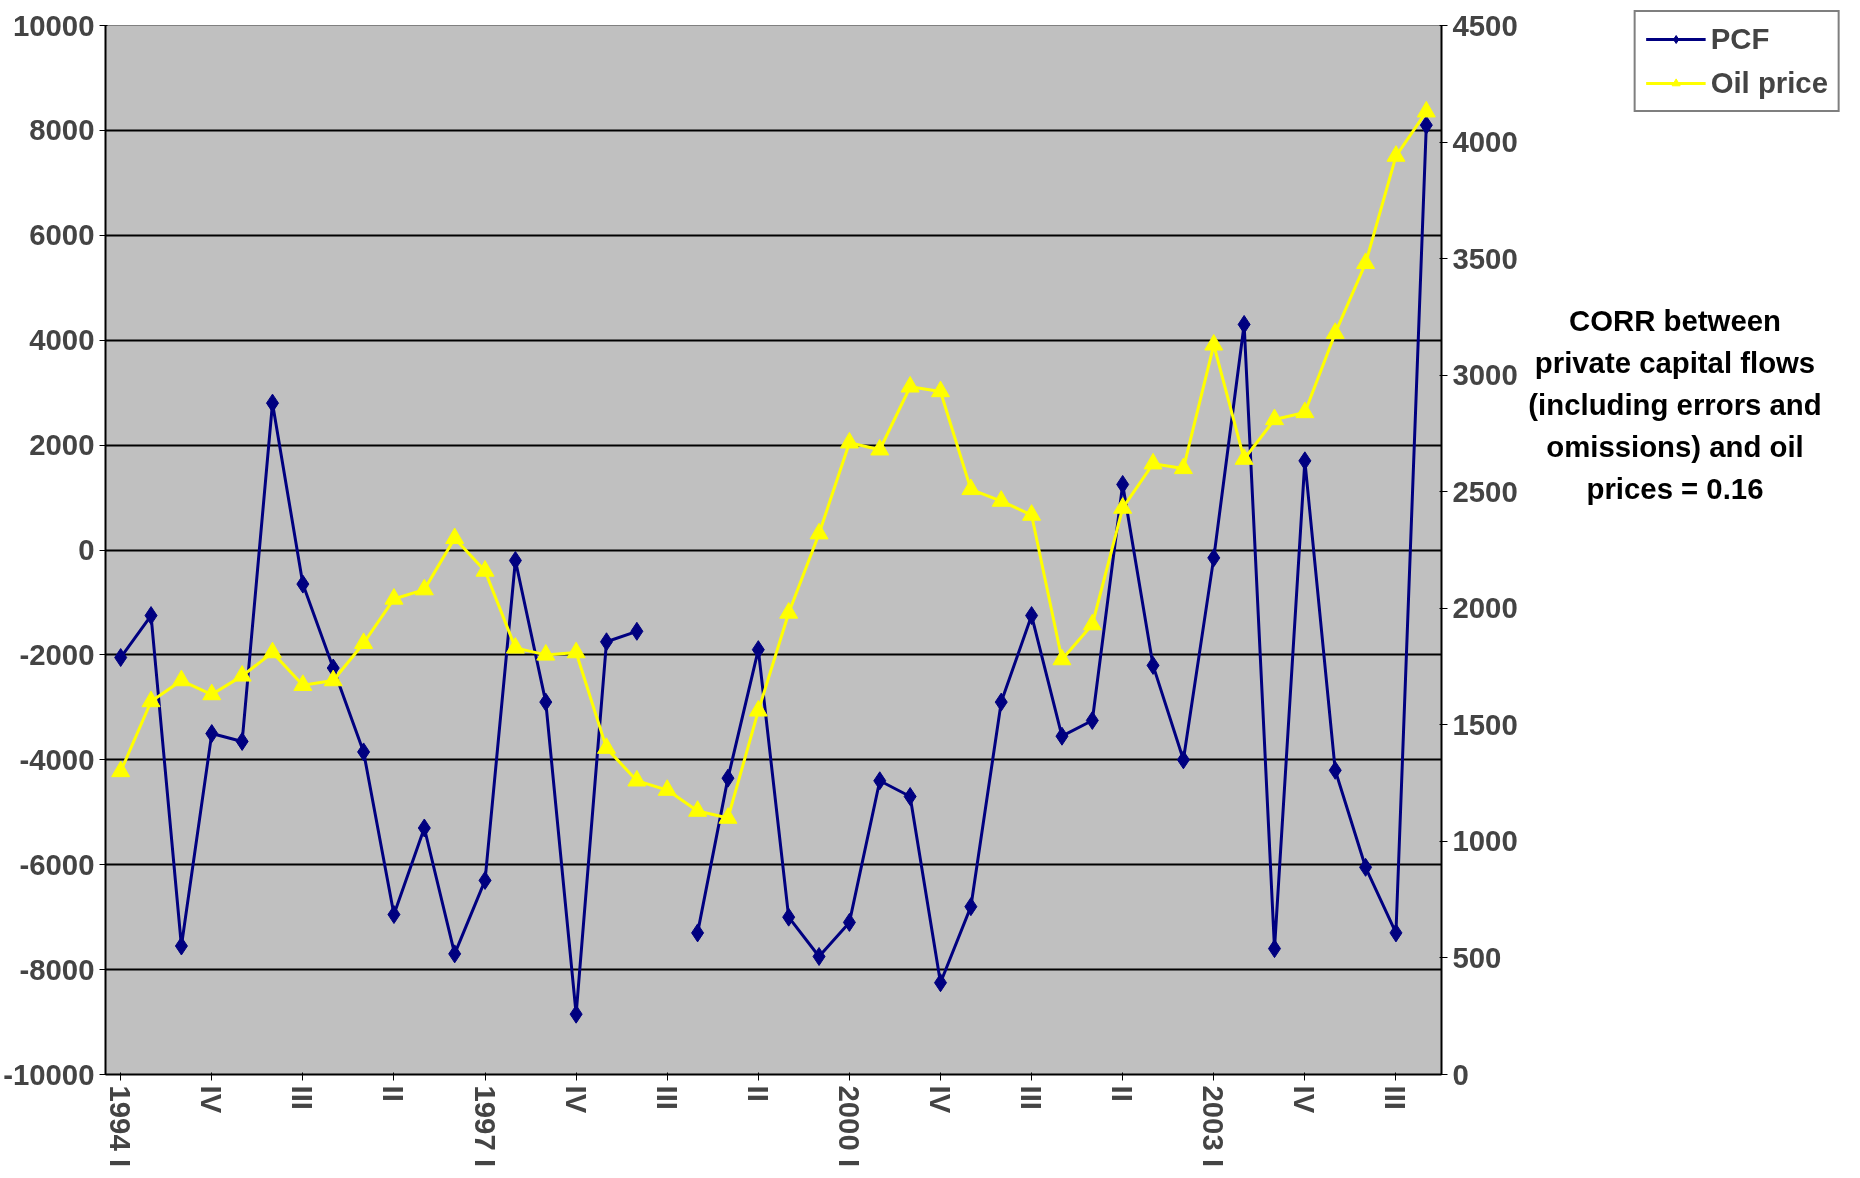 This screenshot has width=1860, height=1178. I want to click on x-tick-label: 2000 I, so click(849, 1126).